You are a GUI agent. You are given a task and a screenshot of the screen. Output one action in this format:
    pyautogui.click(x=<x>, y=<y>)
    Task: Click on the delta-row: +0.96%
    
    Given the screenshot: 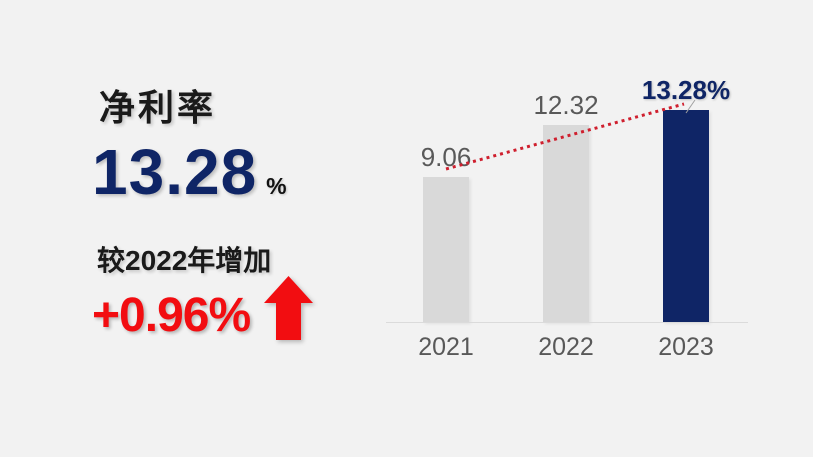 What is the action you would take?
    pyautogui.click(x=203, y=309)
    